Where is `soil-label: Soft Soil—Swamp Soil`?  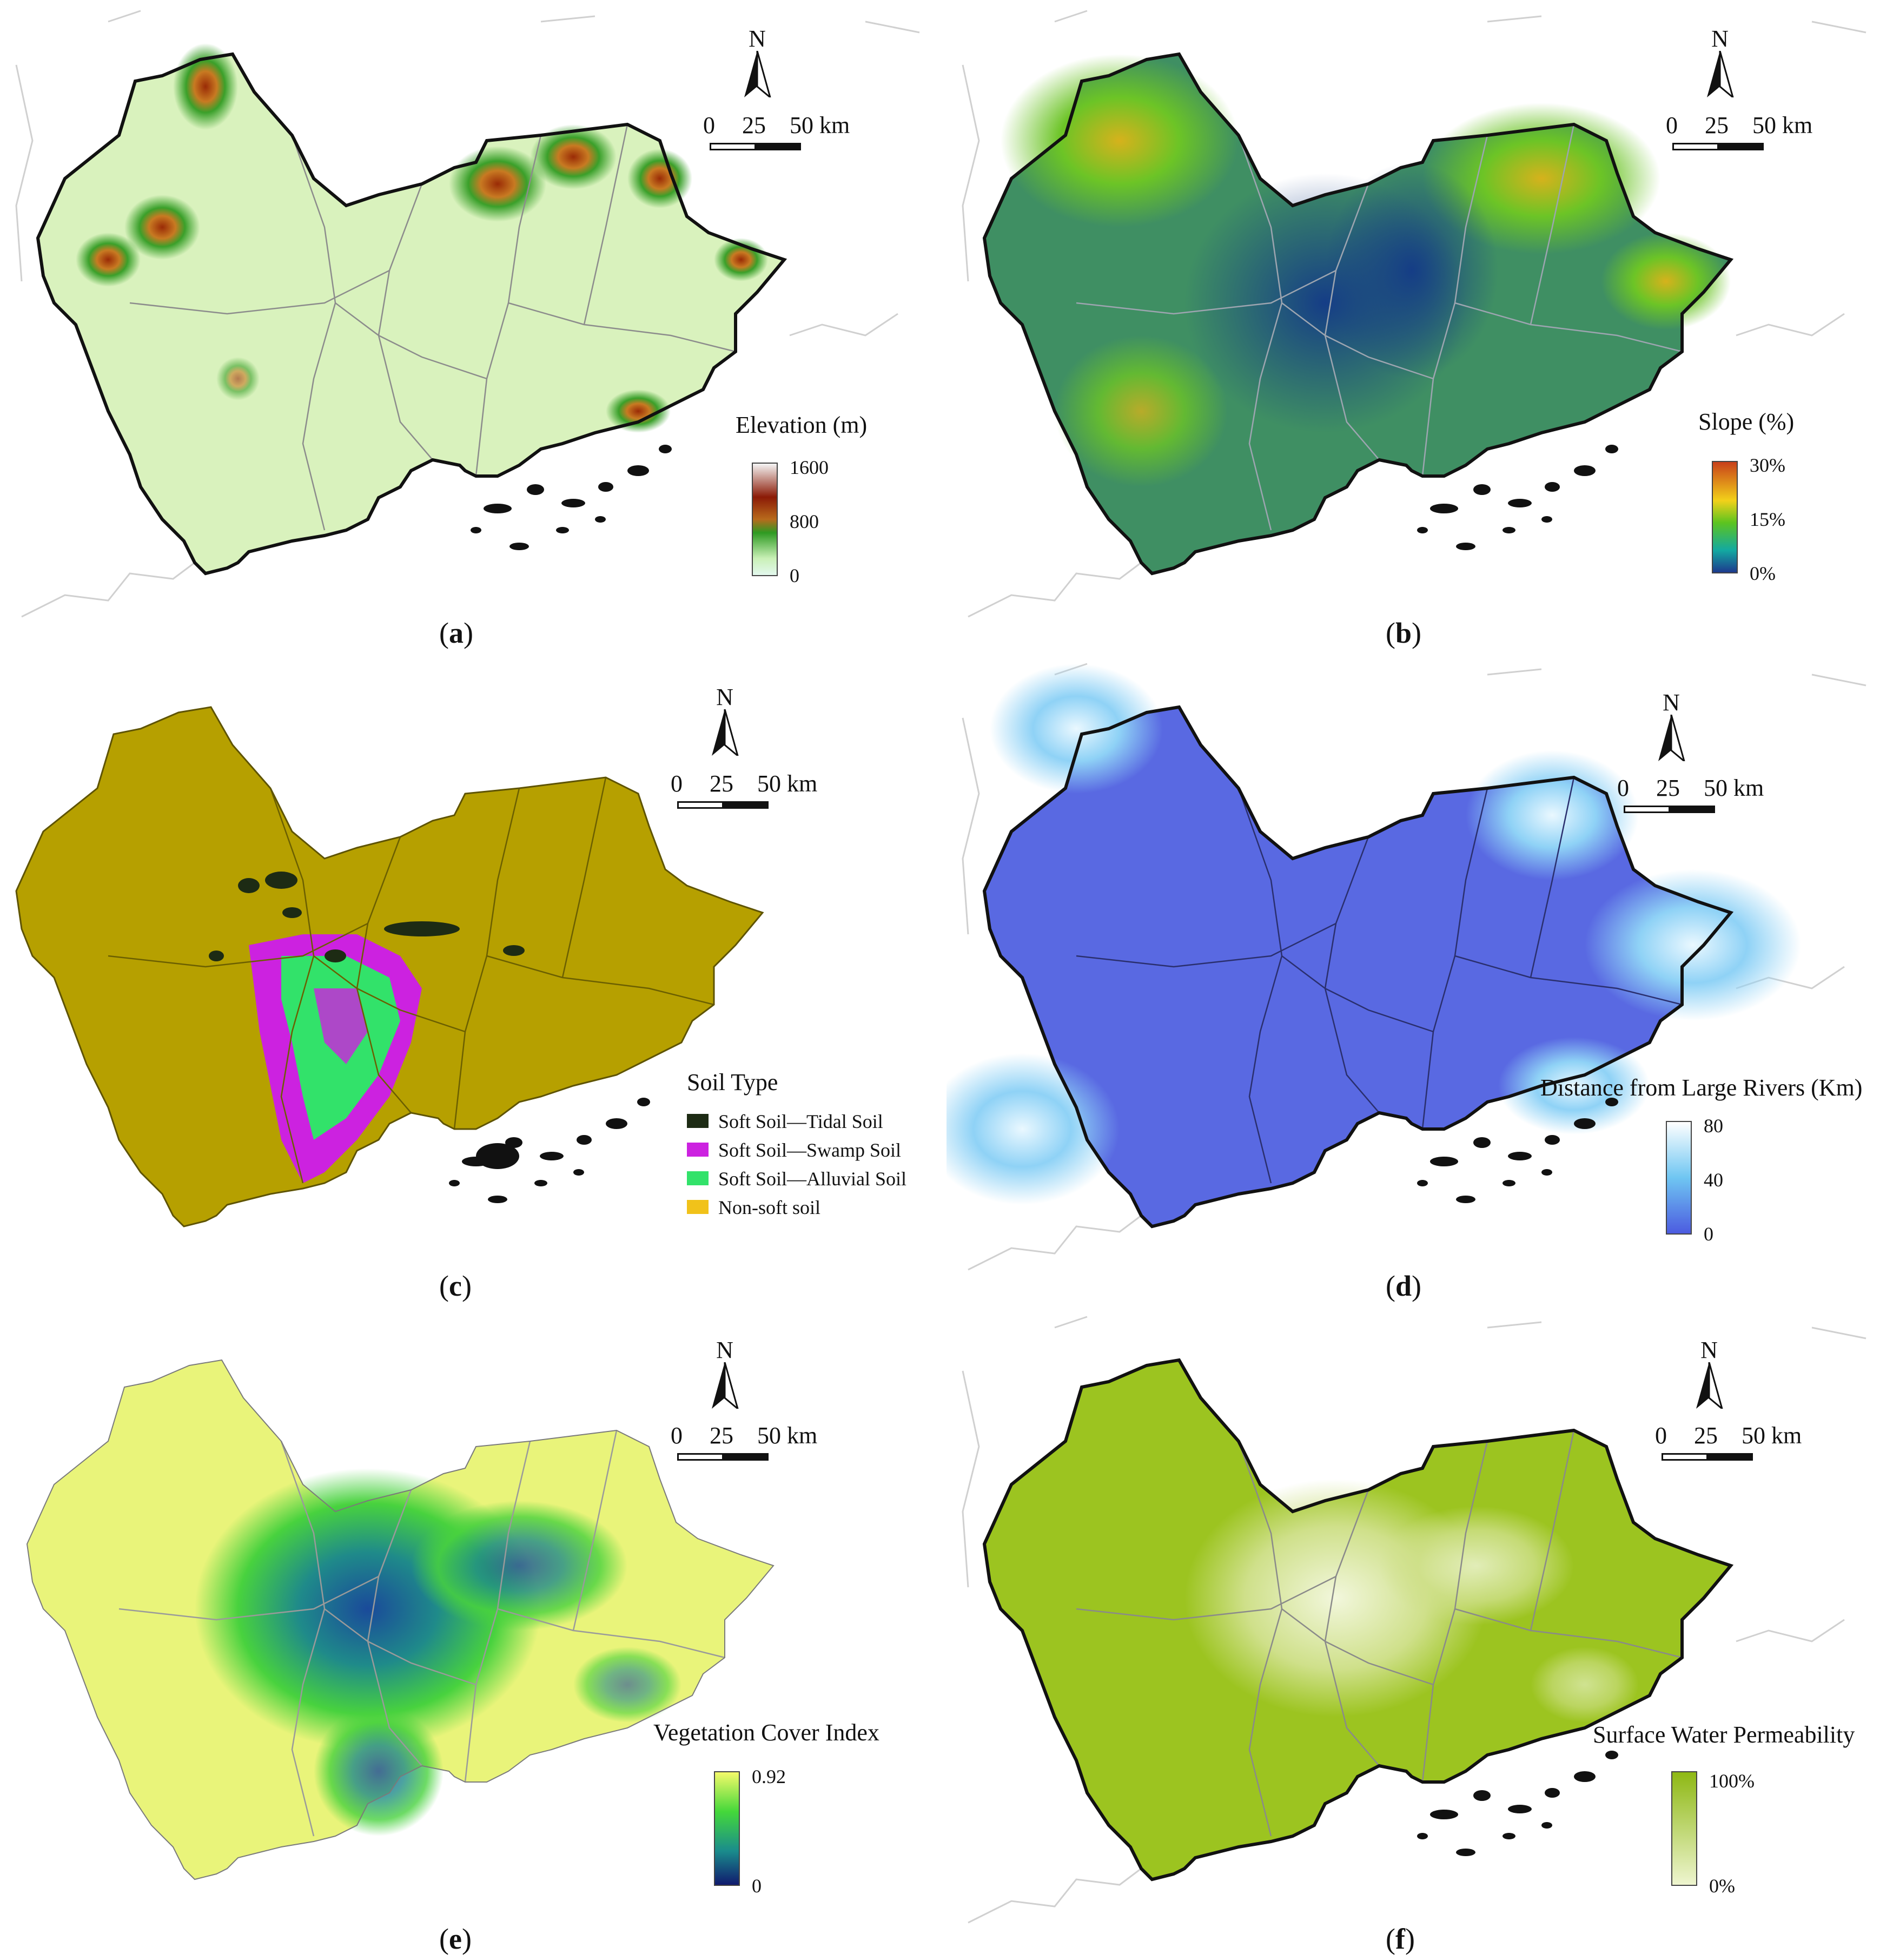 soil-label: Soft Soil—Swamp Soil is located at coordinates (810, 1150).